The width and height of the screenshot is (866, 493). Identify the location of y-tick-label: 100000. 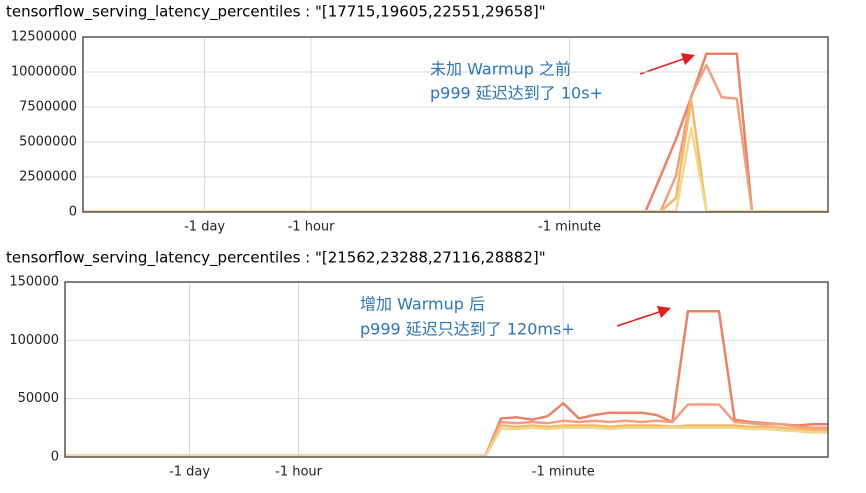
(34, 340).